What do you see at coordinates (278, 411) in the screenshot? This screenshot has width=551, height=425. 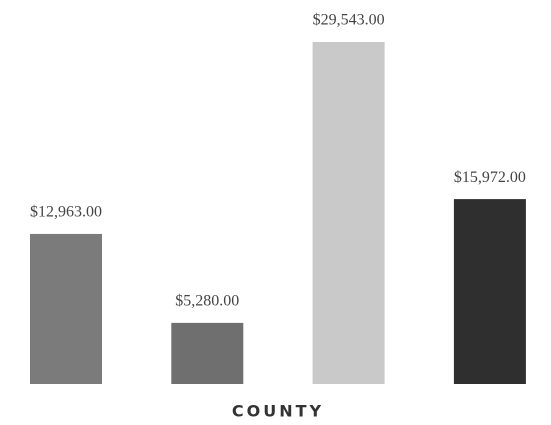 I see `x-axis-label: COUNTY` at bounding box center [278, 411].